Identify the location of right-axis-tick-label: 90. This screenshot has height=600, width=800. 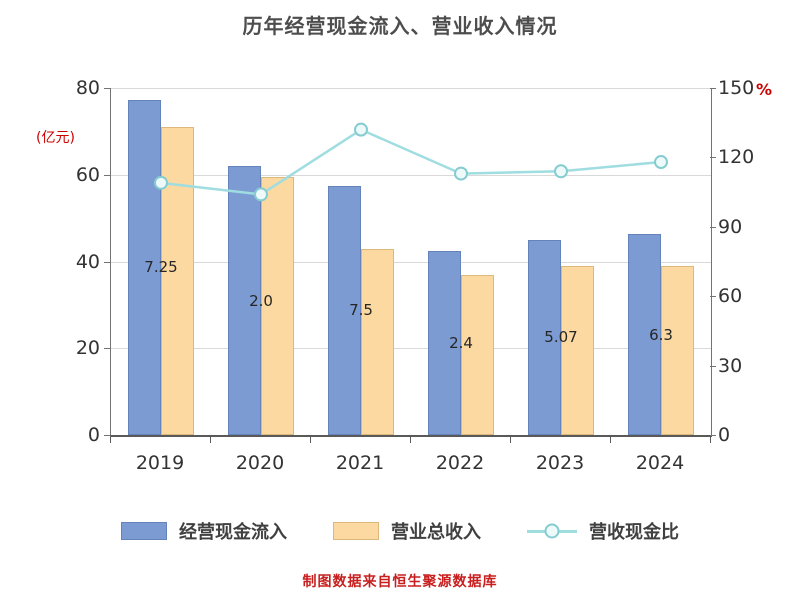
(730, 226).